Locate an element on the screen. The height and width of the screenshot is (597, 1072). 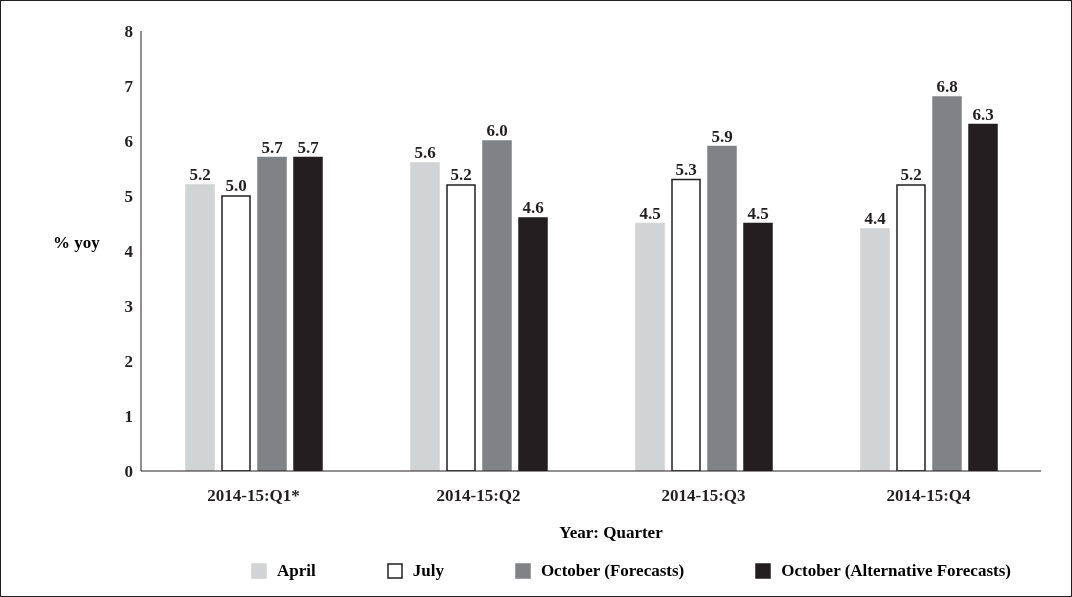
x-tick-label: 2014-15:Q1* is located at coordinates (253, 496).